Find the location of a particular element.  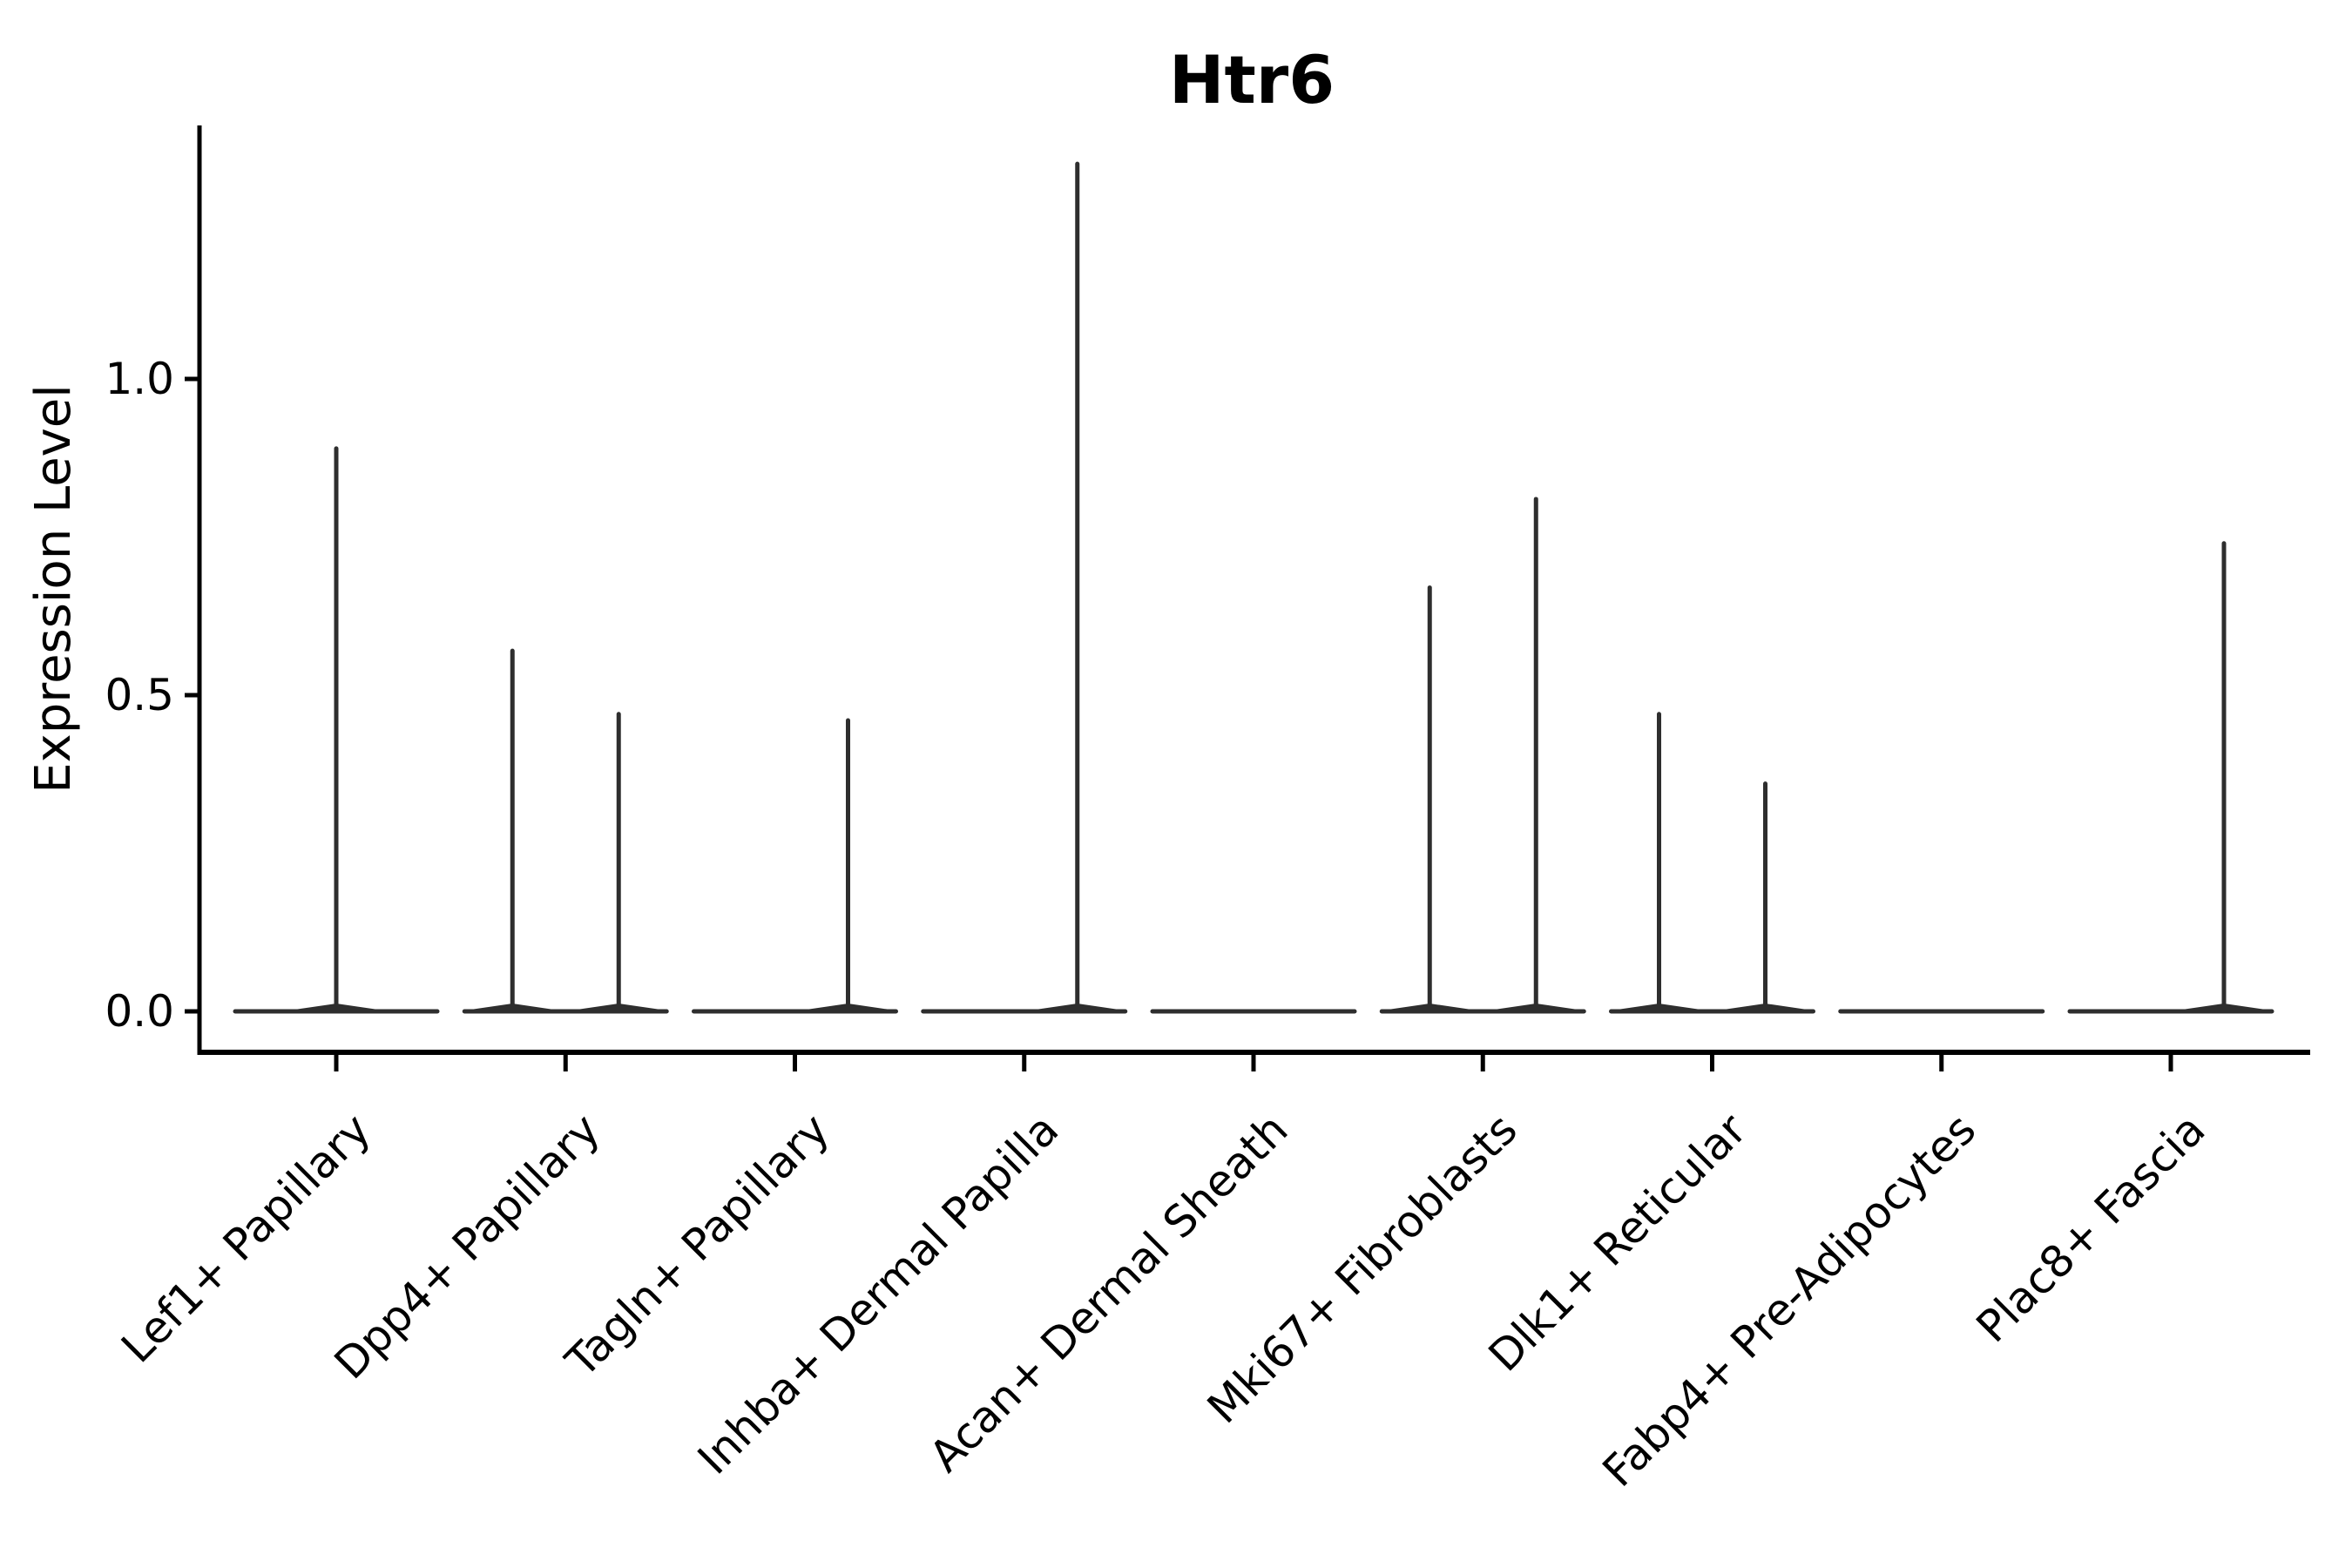

x-tick-label: Plac8+ Fascia is located at coordinates (2091, 1228).